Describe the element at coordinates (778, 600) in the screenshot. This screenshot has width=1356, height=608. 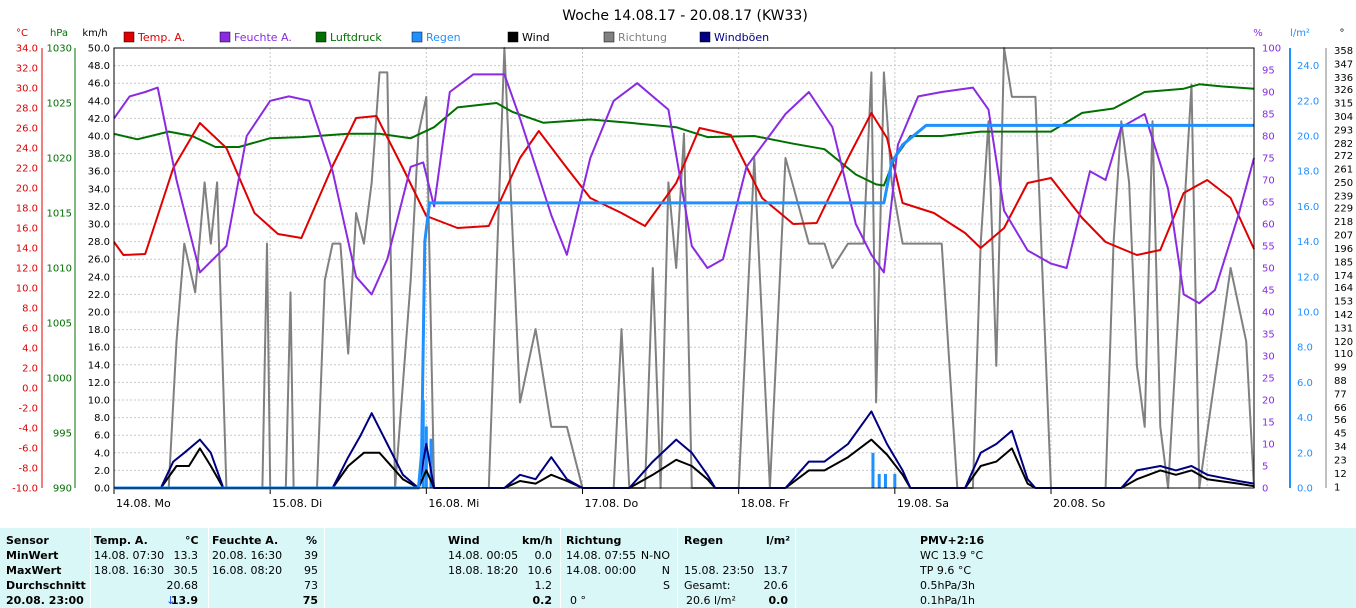
I see `rain-value: 0.0` at that location.